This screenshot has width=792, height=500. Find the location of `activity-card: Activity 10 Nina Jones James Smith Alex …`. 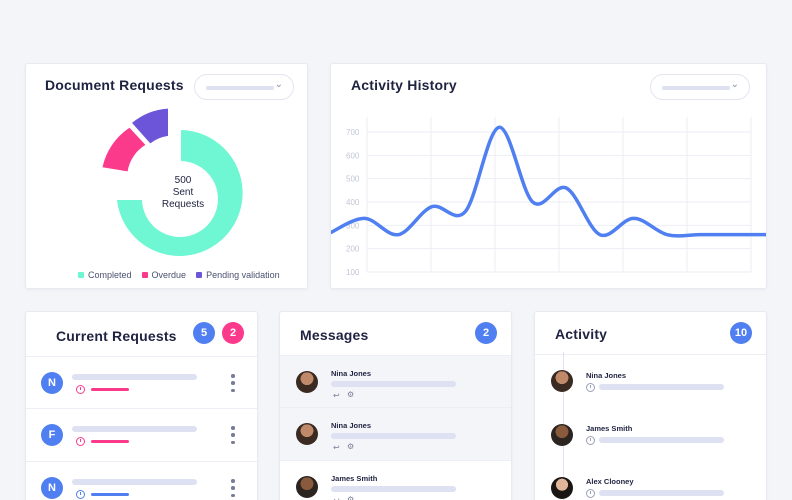

activity-card: Activity 10 Nina Jones James Smith Alex … is located at coordinates (650, 405).